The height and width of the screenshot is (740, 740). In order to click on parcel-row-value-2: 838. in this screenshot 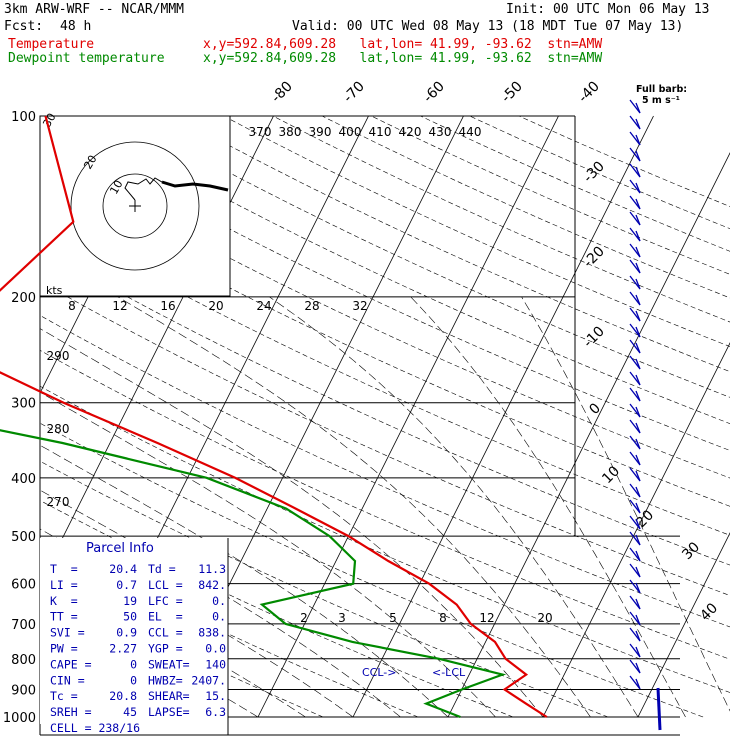, I will do `click(212, 633)`.